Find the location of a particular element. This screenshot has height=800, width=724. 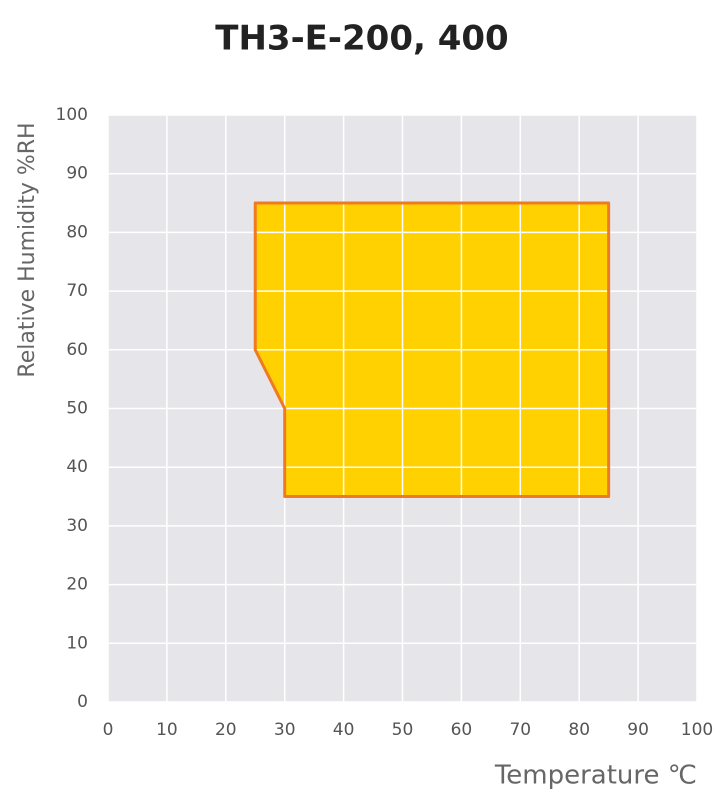

x-tick-label: 60 is located at coordinates (462, 730).